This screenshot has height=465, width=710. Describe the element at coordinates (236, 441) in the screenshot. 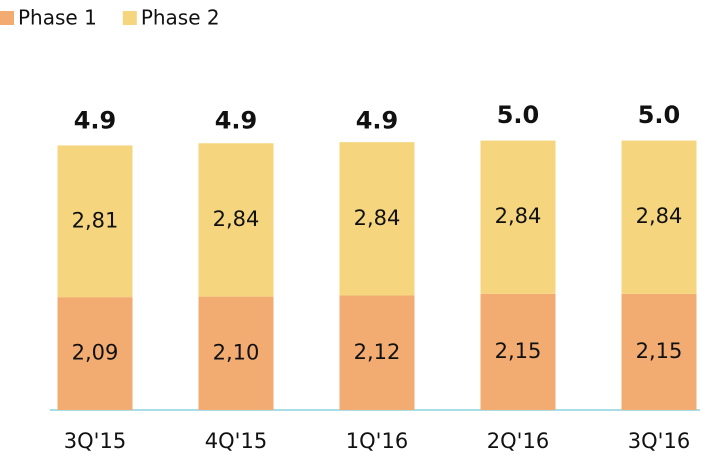

I see `x-tick-label: 4Q'15` at that location.